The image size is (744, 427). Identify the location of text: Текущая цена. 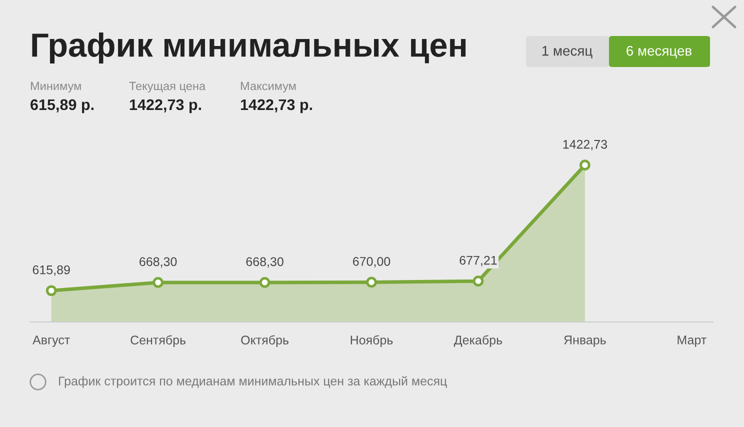
(167, 87).